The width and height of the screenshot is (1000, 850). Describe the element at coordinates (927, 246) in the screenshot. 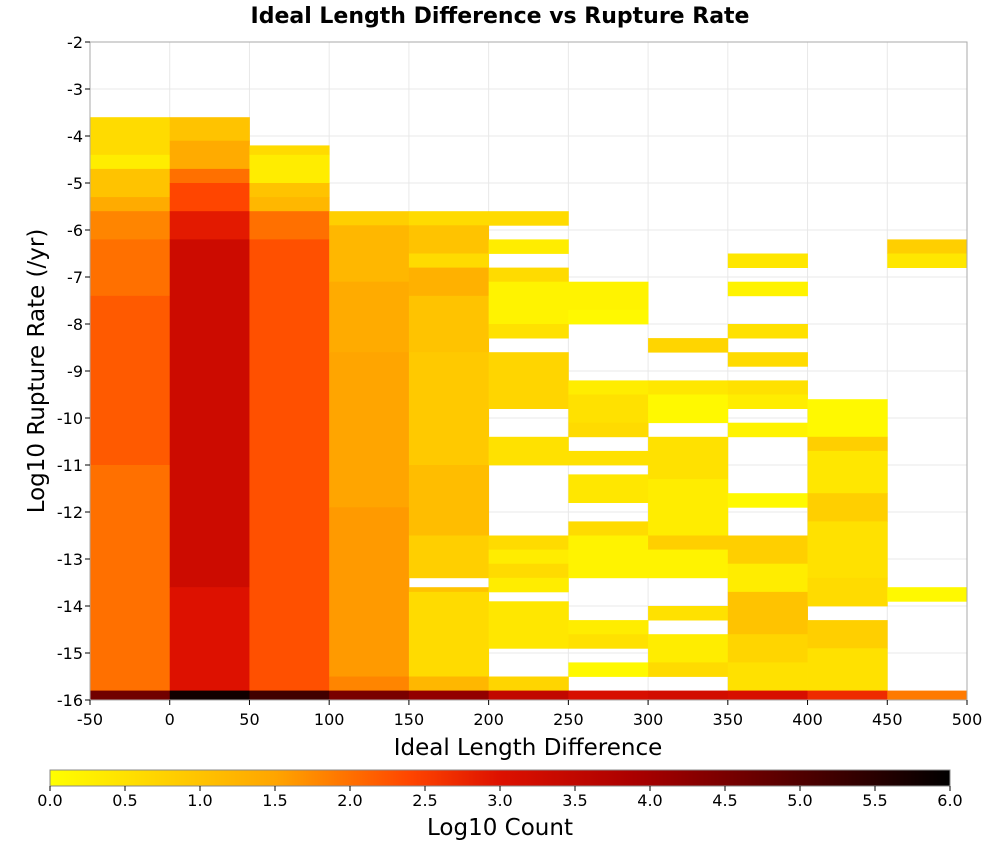

I see `heatmap-cell-c10-r0` at that location.